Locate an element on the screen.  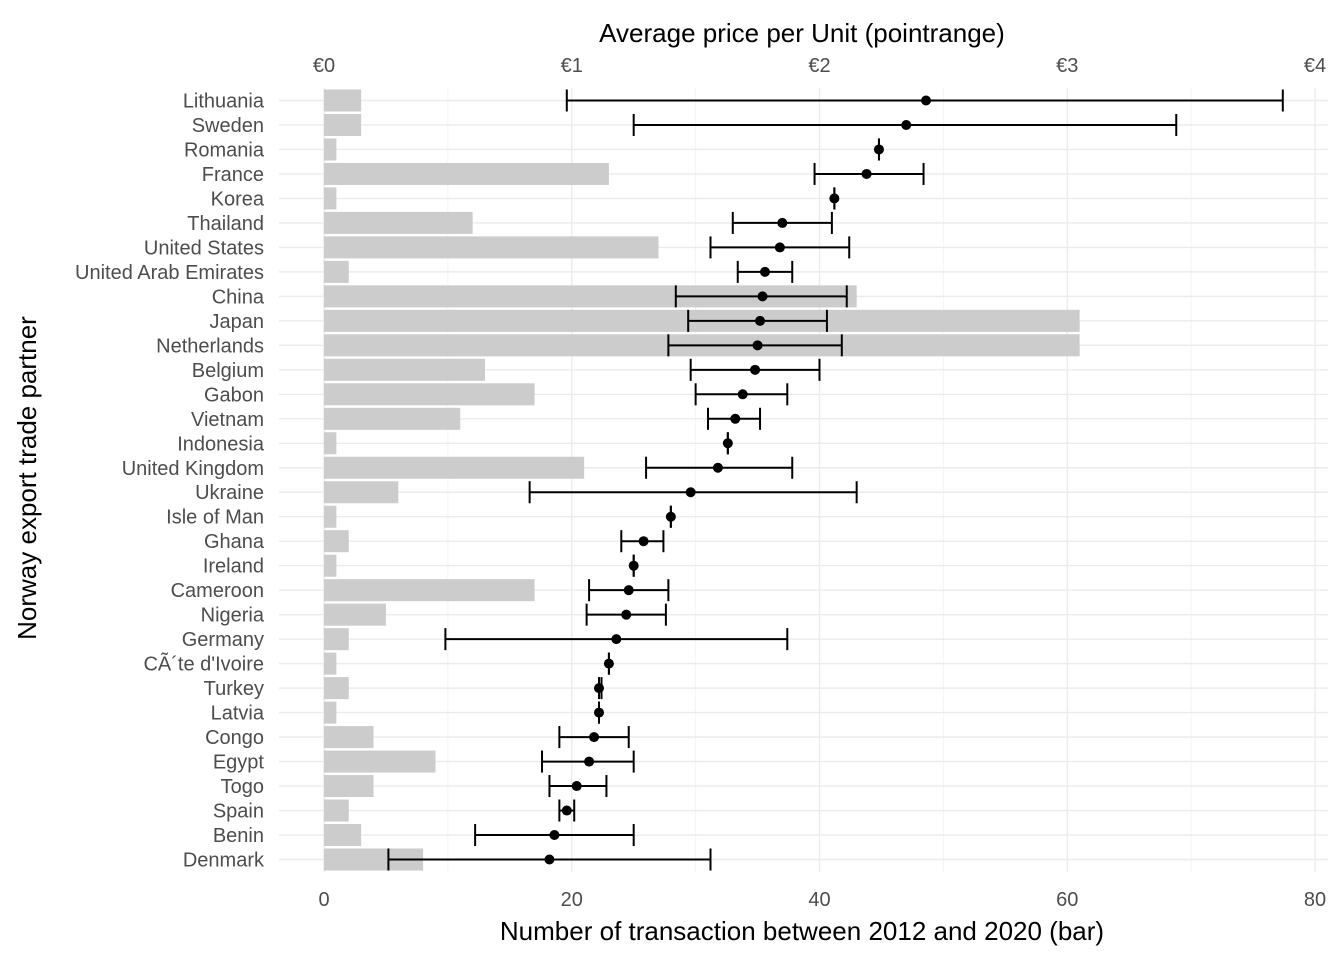
pointrange-vietnam is located at coordinates (734, 418).